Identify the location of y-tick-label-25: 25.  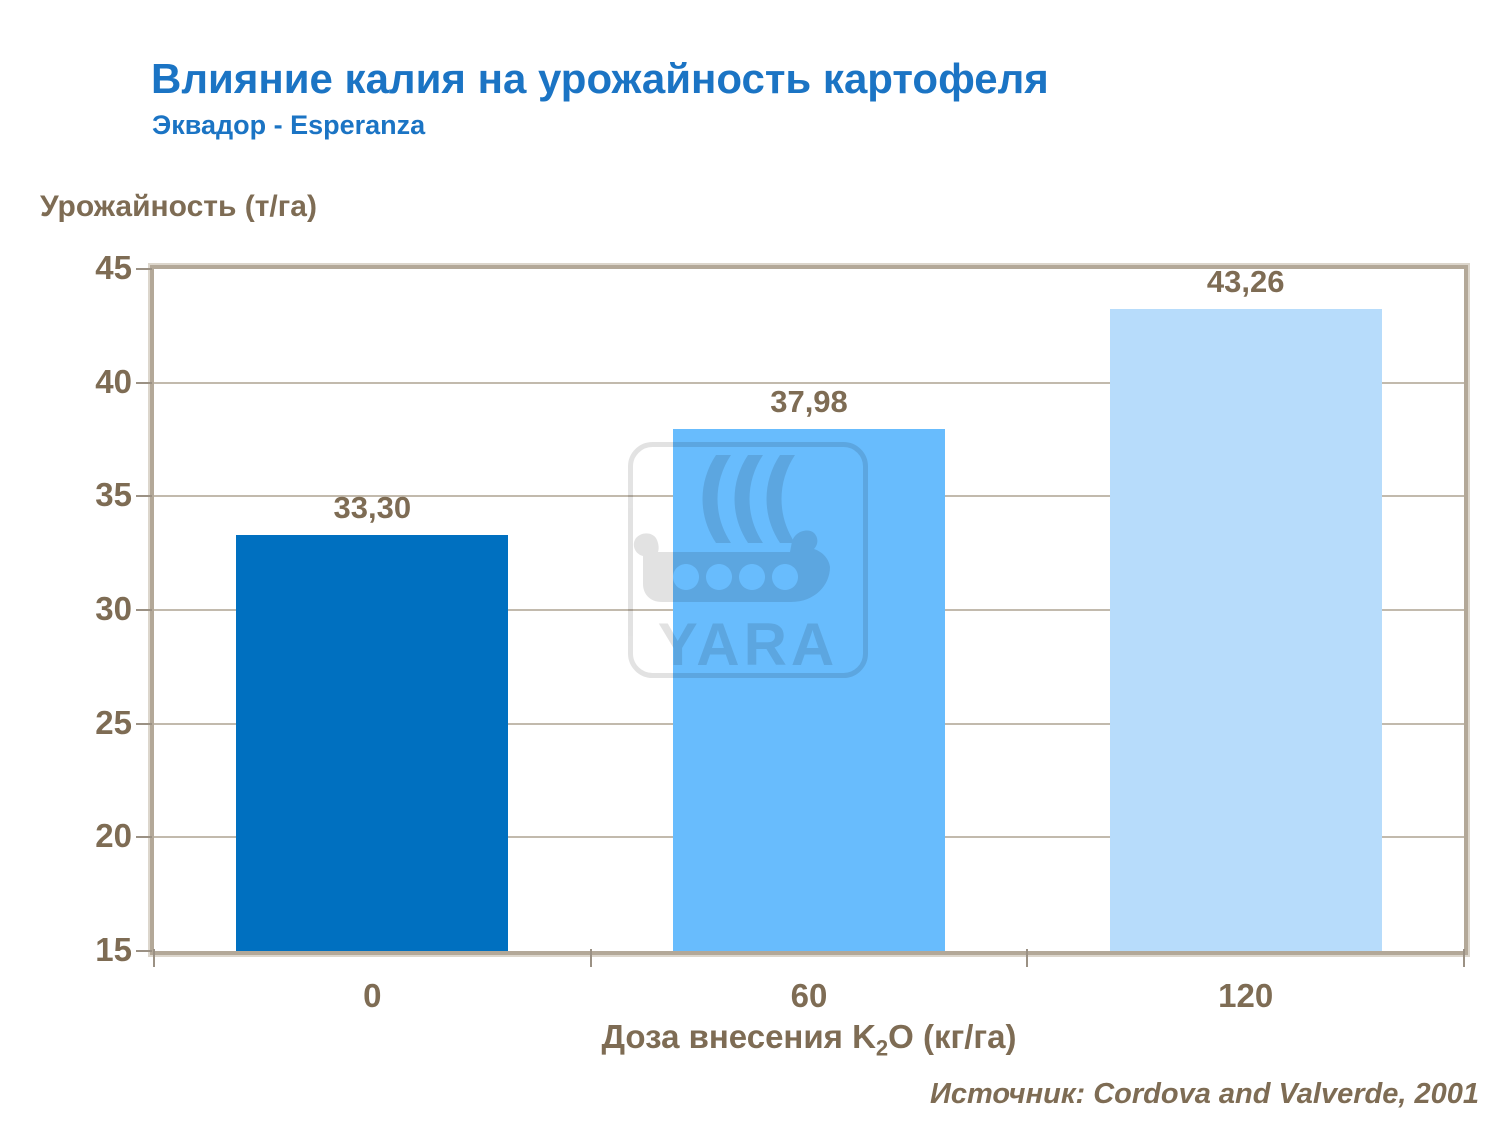
(113, 722).